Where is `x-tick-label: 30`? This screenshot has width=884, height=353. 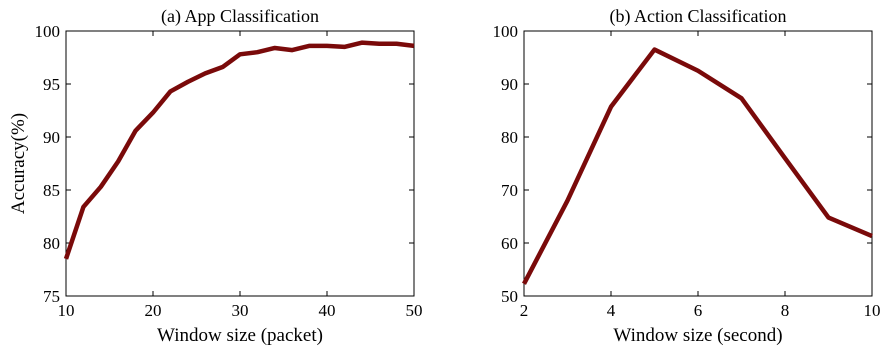 x-tick-label: 30 is located at coordinates (240, 310).